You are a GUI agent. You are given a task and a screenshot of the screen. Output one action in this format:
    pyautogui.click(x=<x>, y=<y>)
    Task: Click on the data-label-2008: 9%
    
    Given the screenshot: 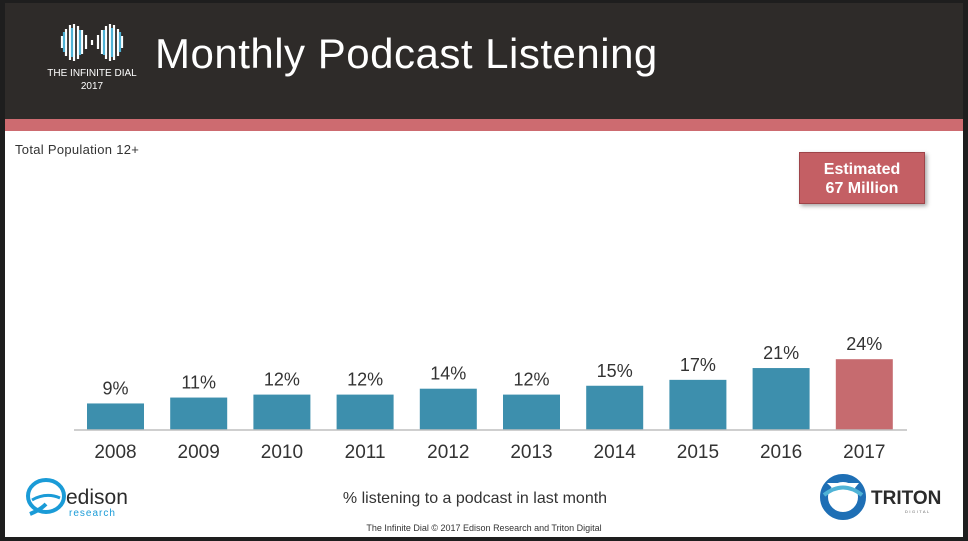 What is the action you would take?
    pyautogui.click(x=115, y=388)
    